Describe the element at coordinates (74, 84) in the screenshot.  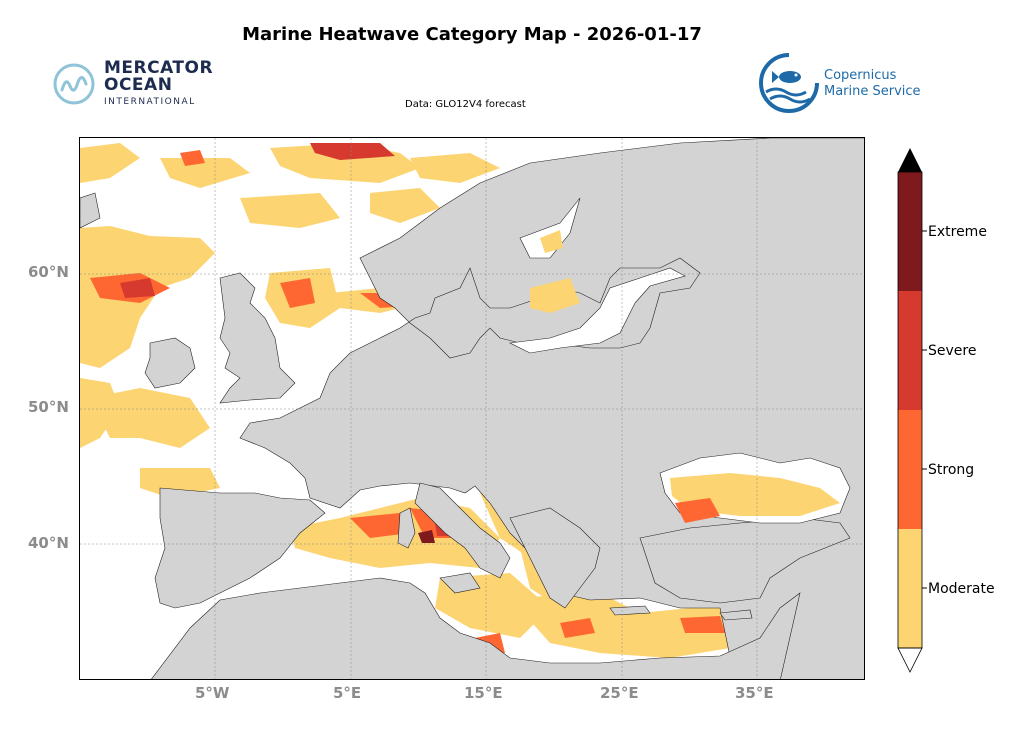
I see `mercator-wave-icon` at that location.